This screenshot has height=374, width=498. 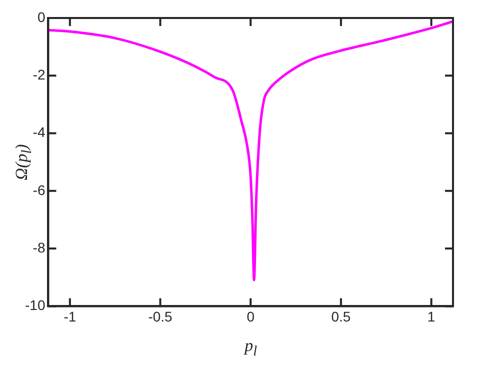 I want to click on x-tick-label: -1, so click(x=70, y=316).